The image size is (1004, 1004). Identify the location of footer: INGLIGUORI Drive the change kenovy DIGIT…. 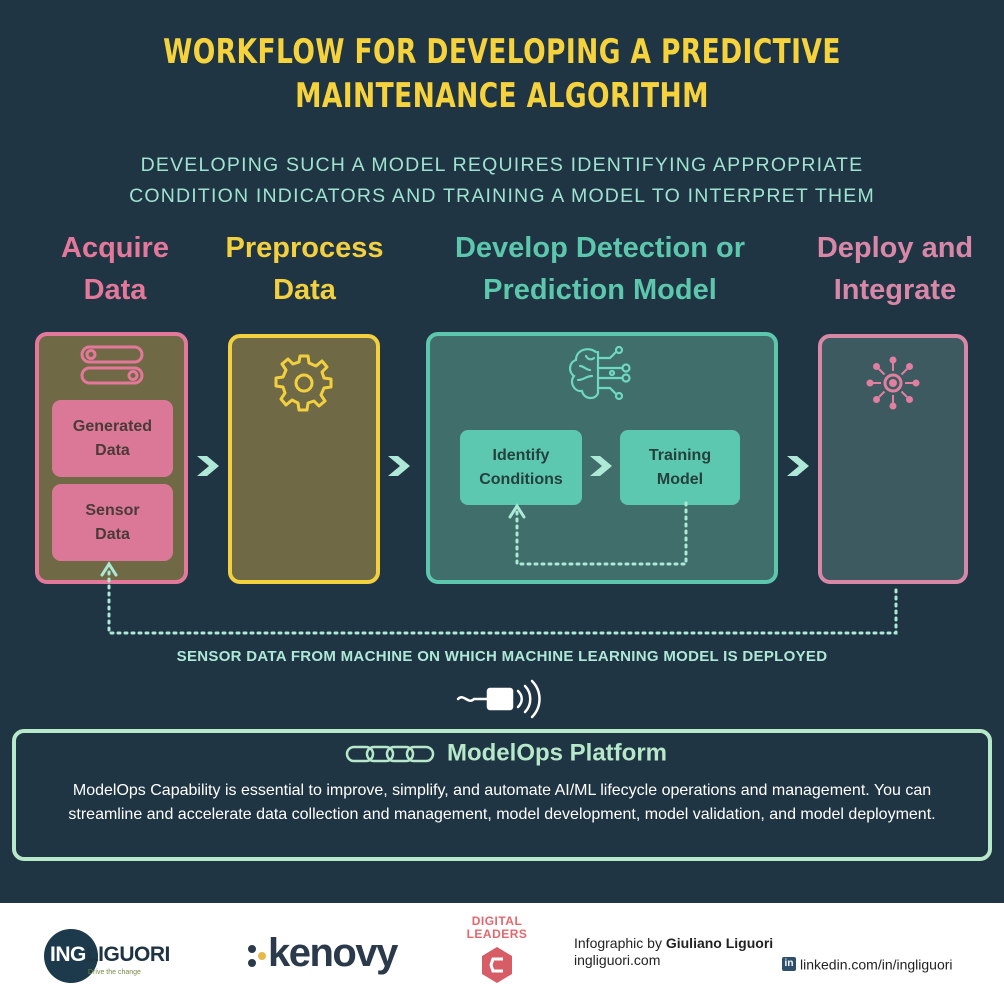
(502, 953).